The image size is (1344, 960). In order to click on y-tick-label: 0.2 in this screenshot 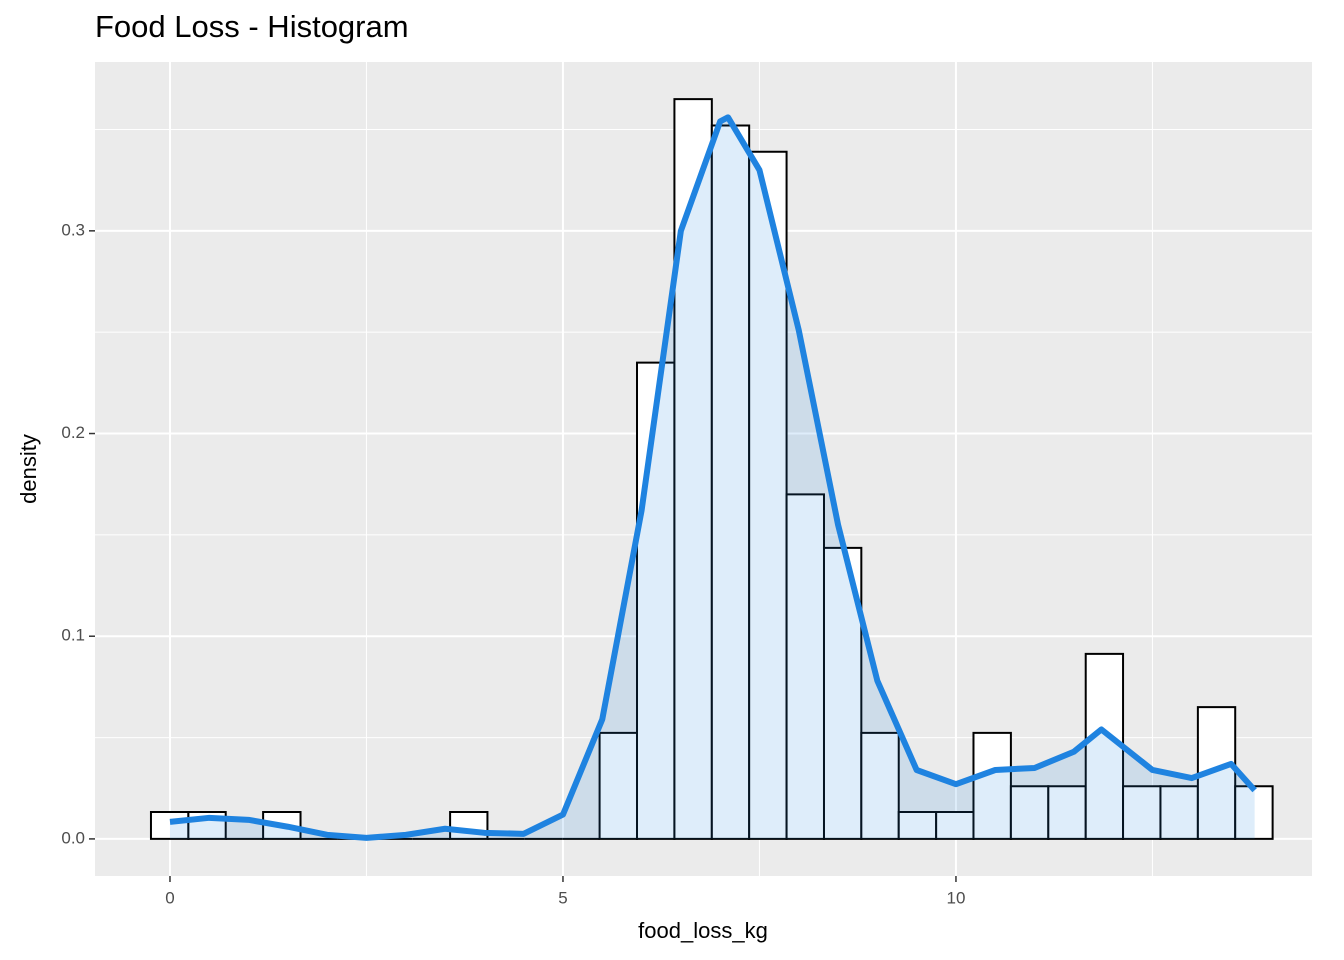, I will do `click(73, 432)`.